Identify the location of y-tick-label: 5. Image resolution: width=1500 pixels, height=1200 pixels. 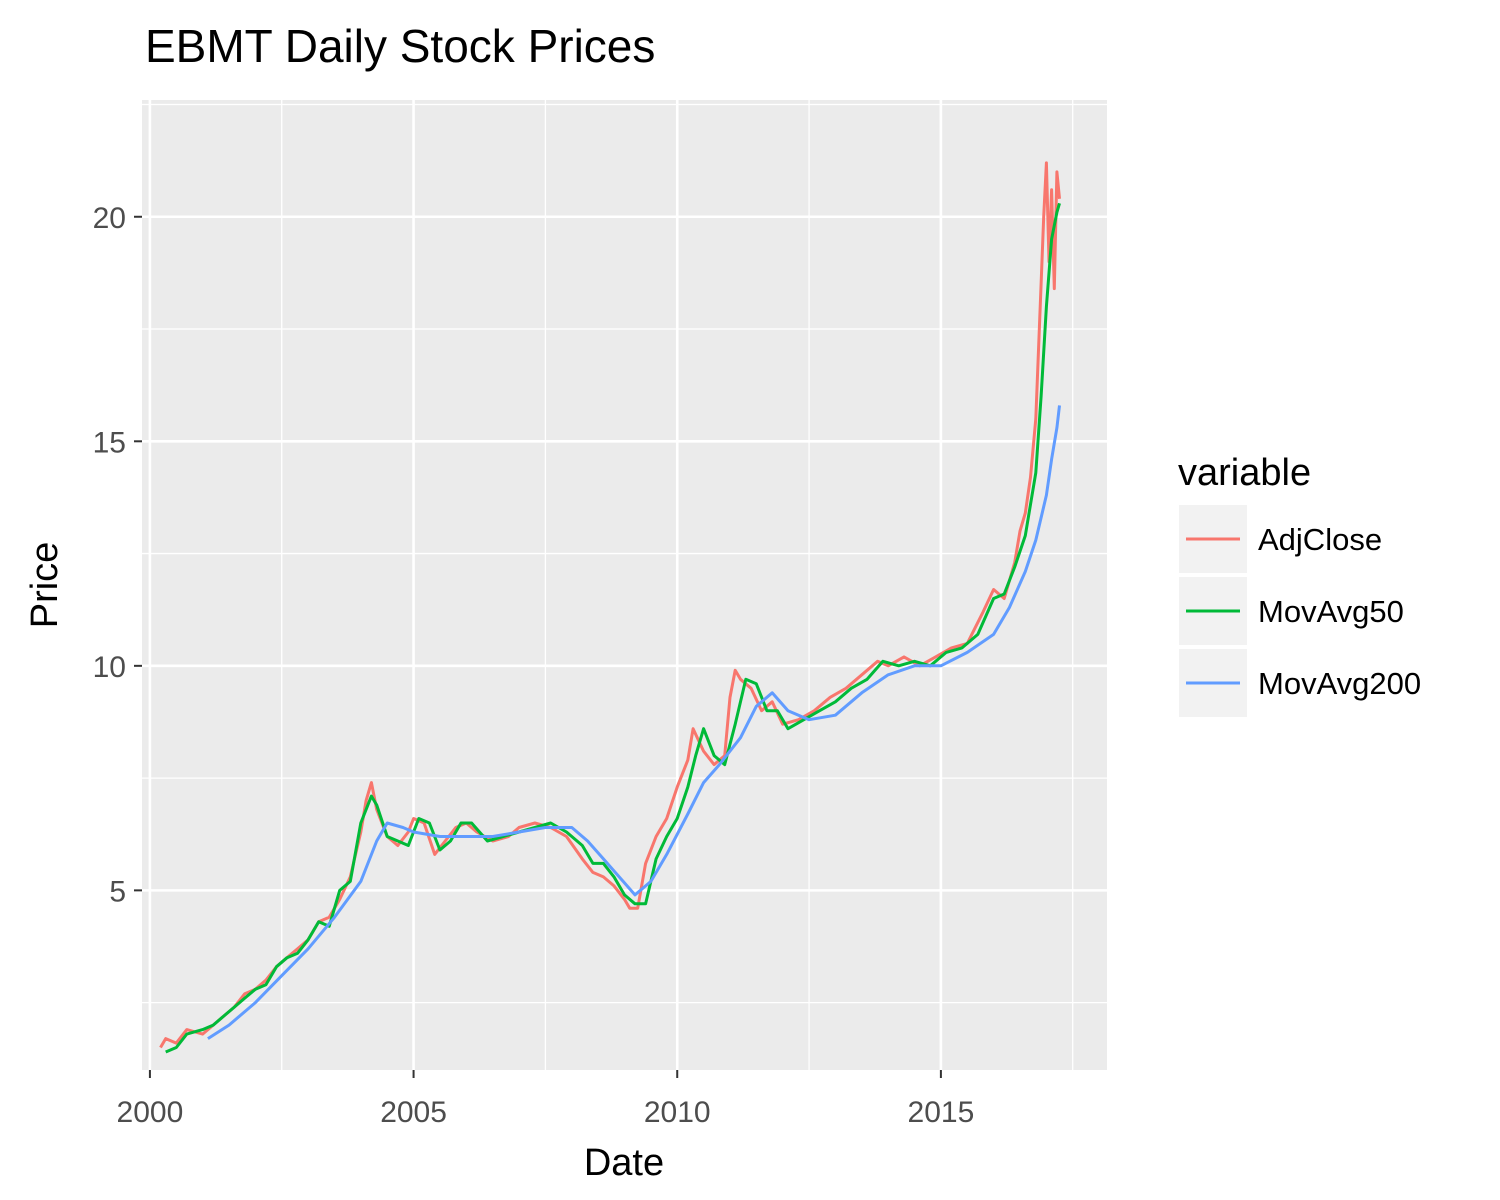
(117, 891).